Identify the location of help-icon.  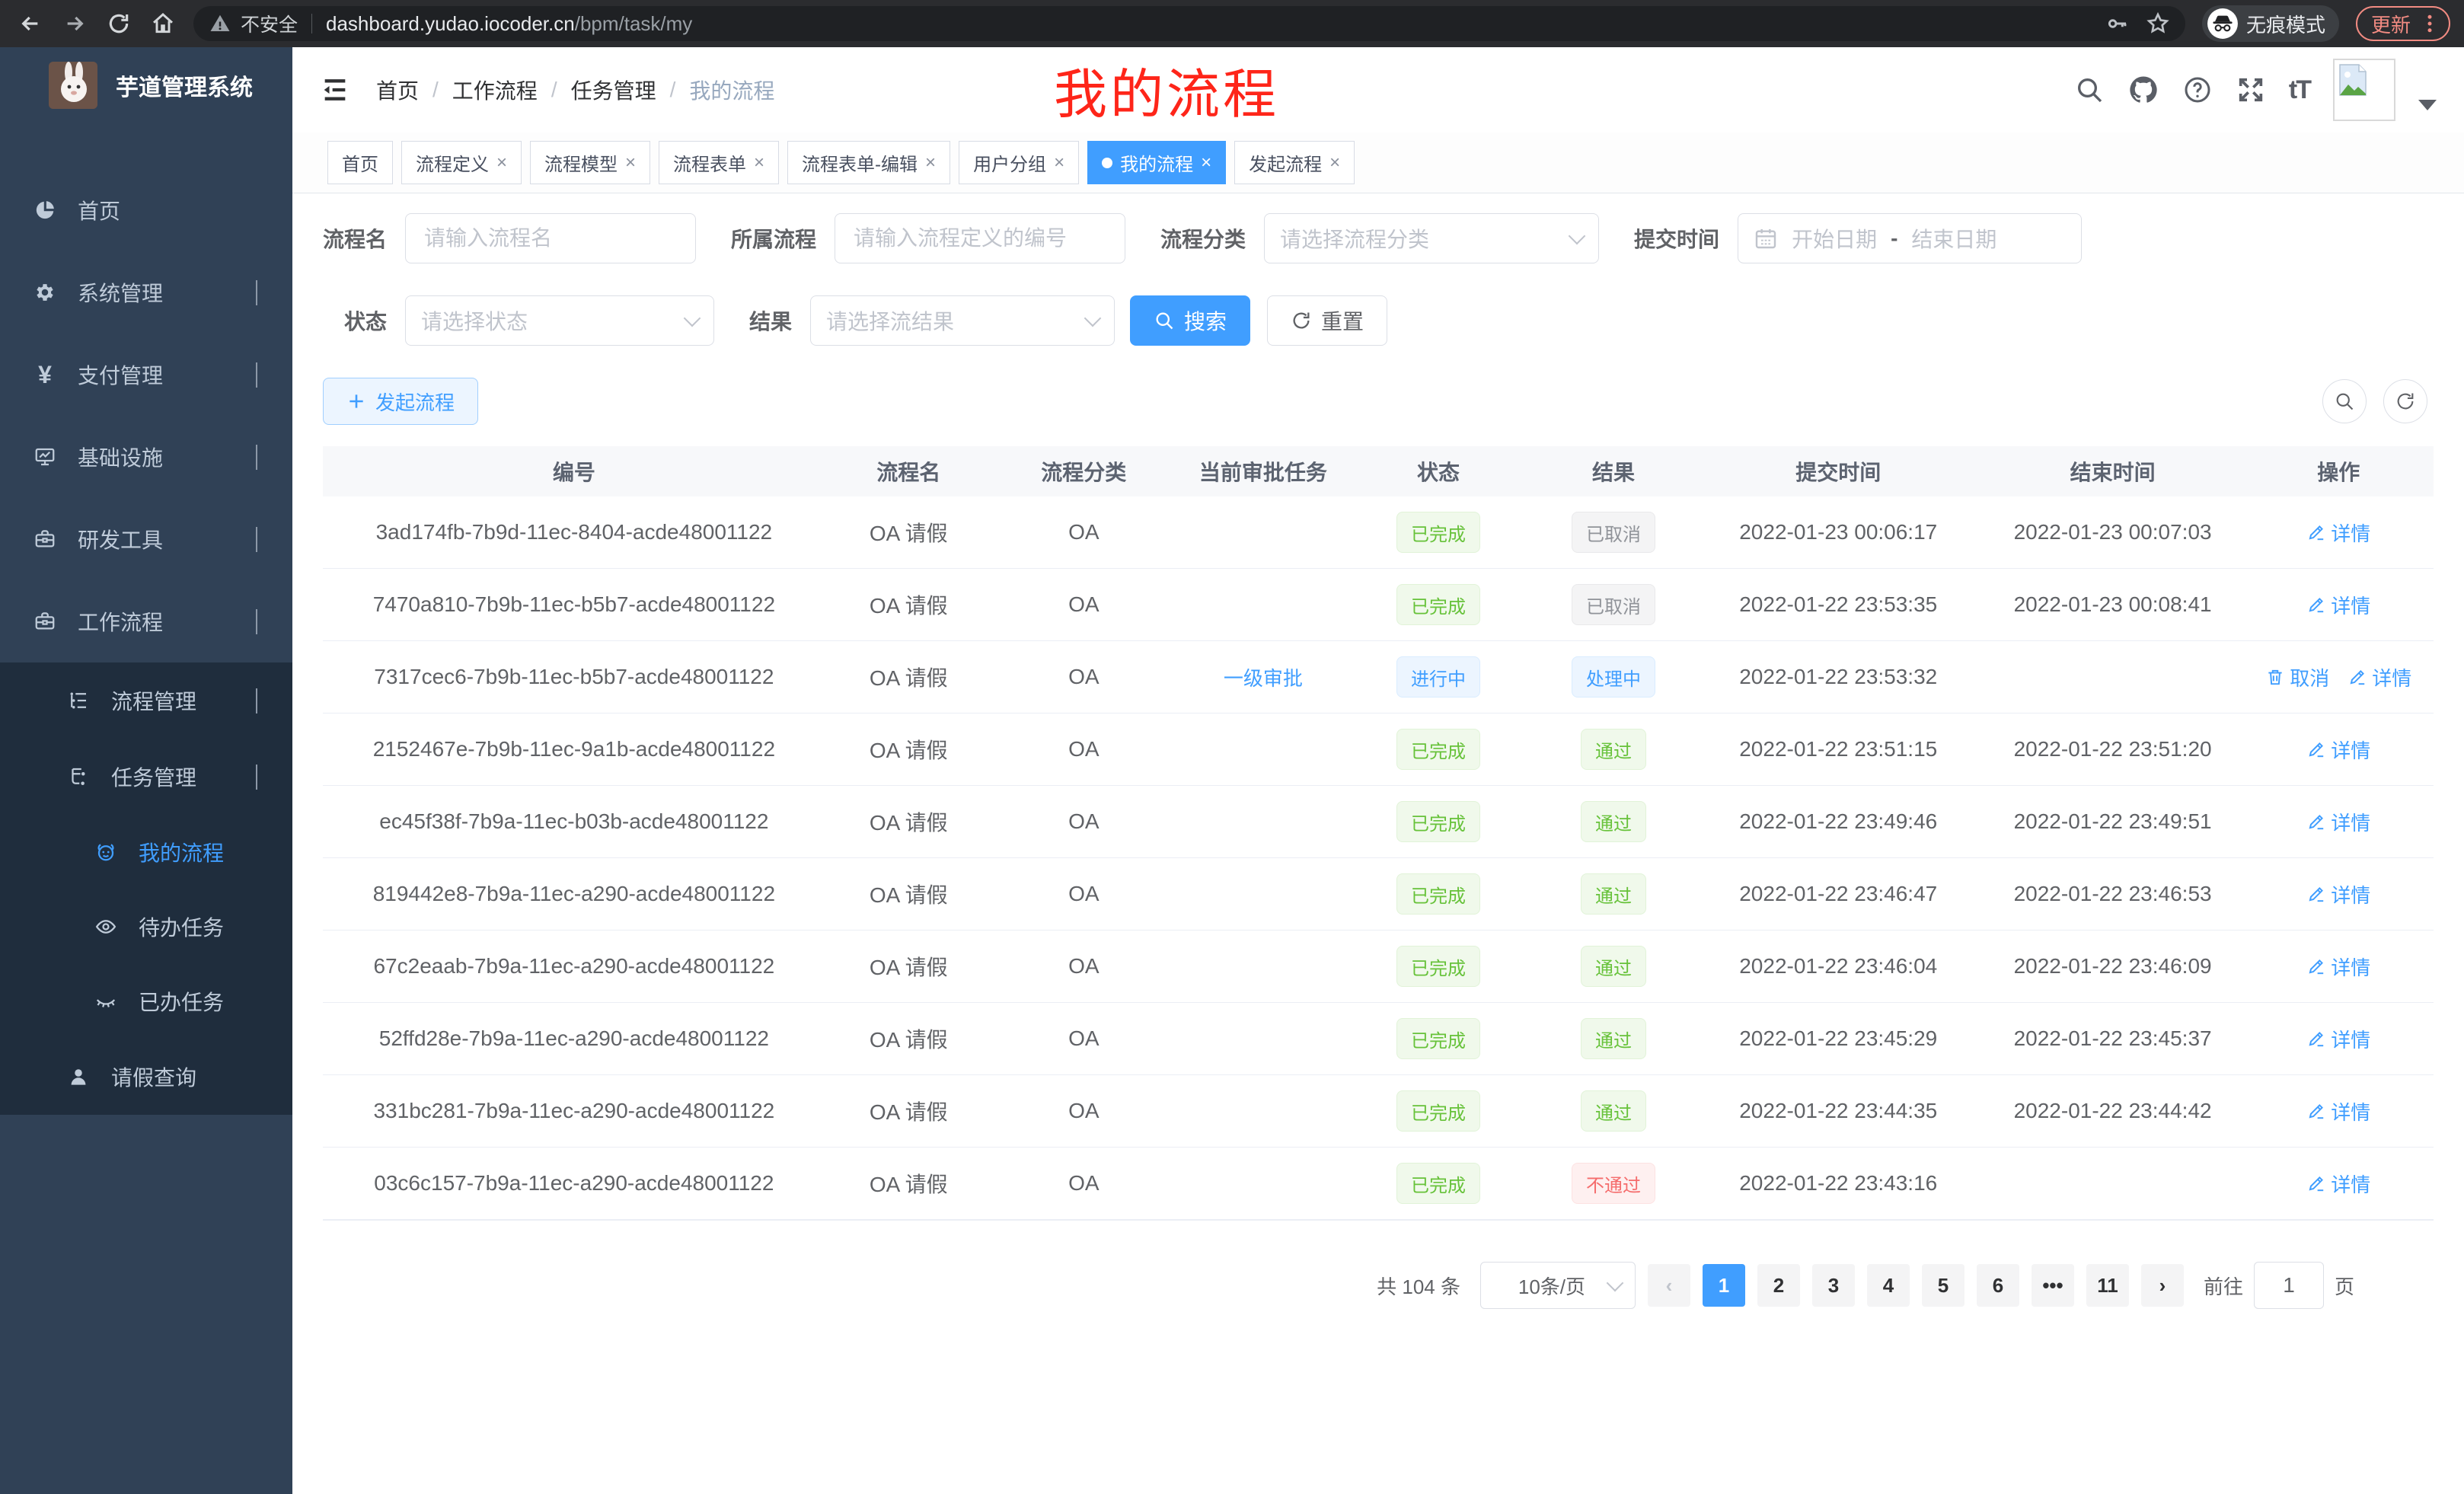
(2197, 90).